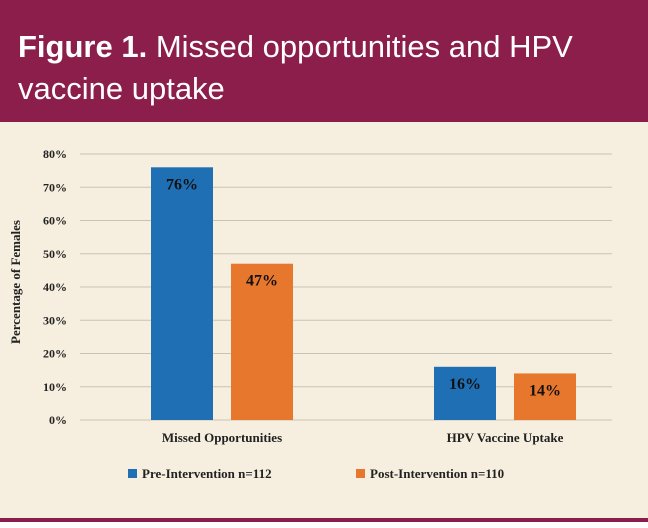 The width and height of the screenshot is (648, 528). Describe the element at coordinates (182, 184) in the screenshot. I see `data-label: 76%` at that location.